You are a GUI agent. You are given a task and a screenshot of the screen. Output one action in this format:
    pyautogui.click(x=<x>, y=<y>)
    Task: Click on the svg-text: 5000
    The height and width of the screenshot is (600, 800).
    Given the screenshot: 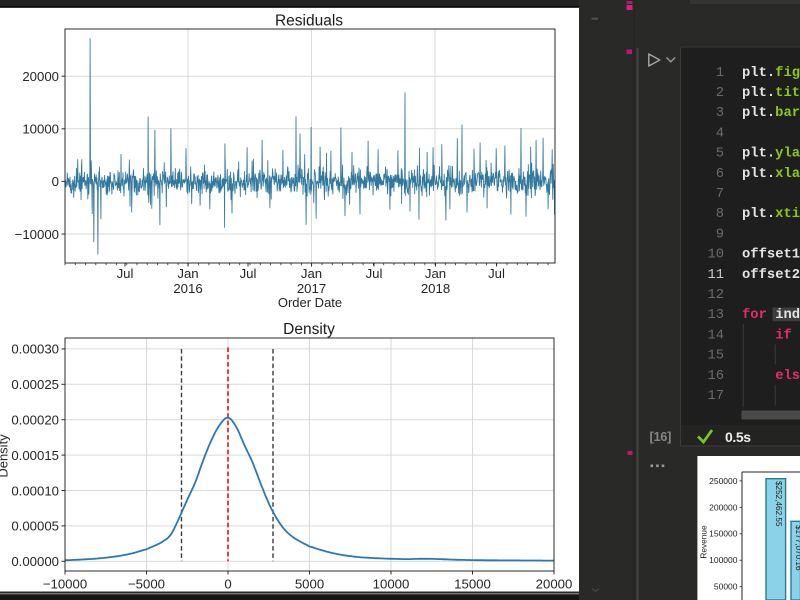 What is the action you would take?
    pyautogui.click(x=309, y=584)
    